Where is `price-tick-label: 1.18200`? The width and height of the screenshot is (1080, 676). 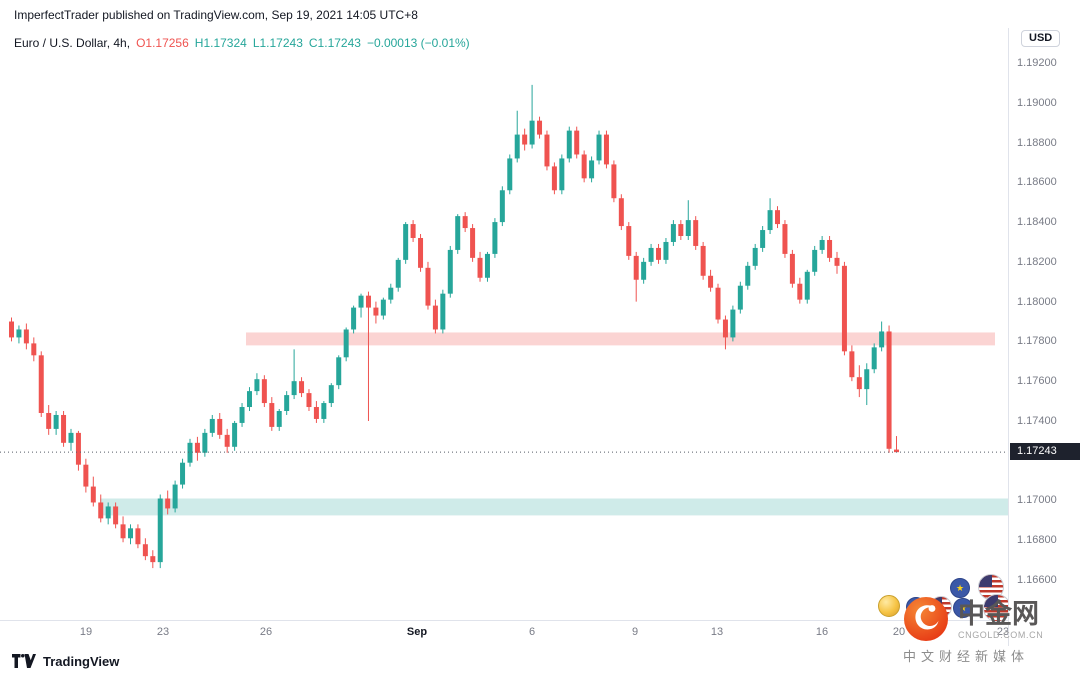 price-tick-label: 1.18200 is located at coordinates (1037, 261).